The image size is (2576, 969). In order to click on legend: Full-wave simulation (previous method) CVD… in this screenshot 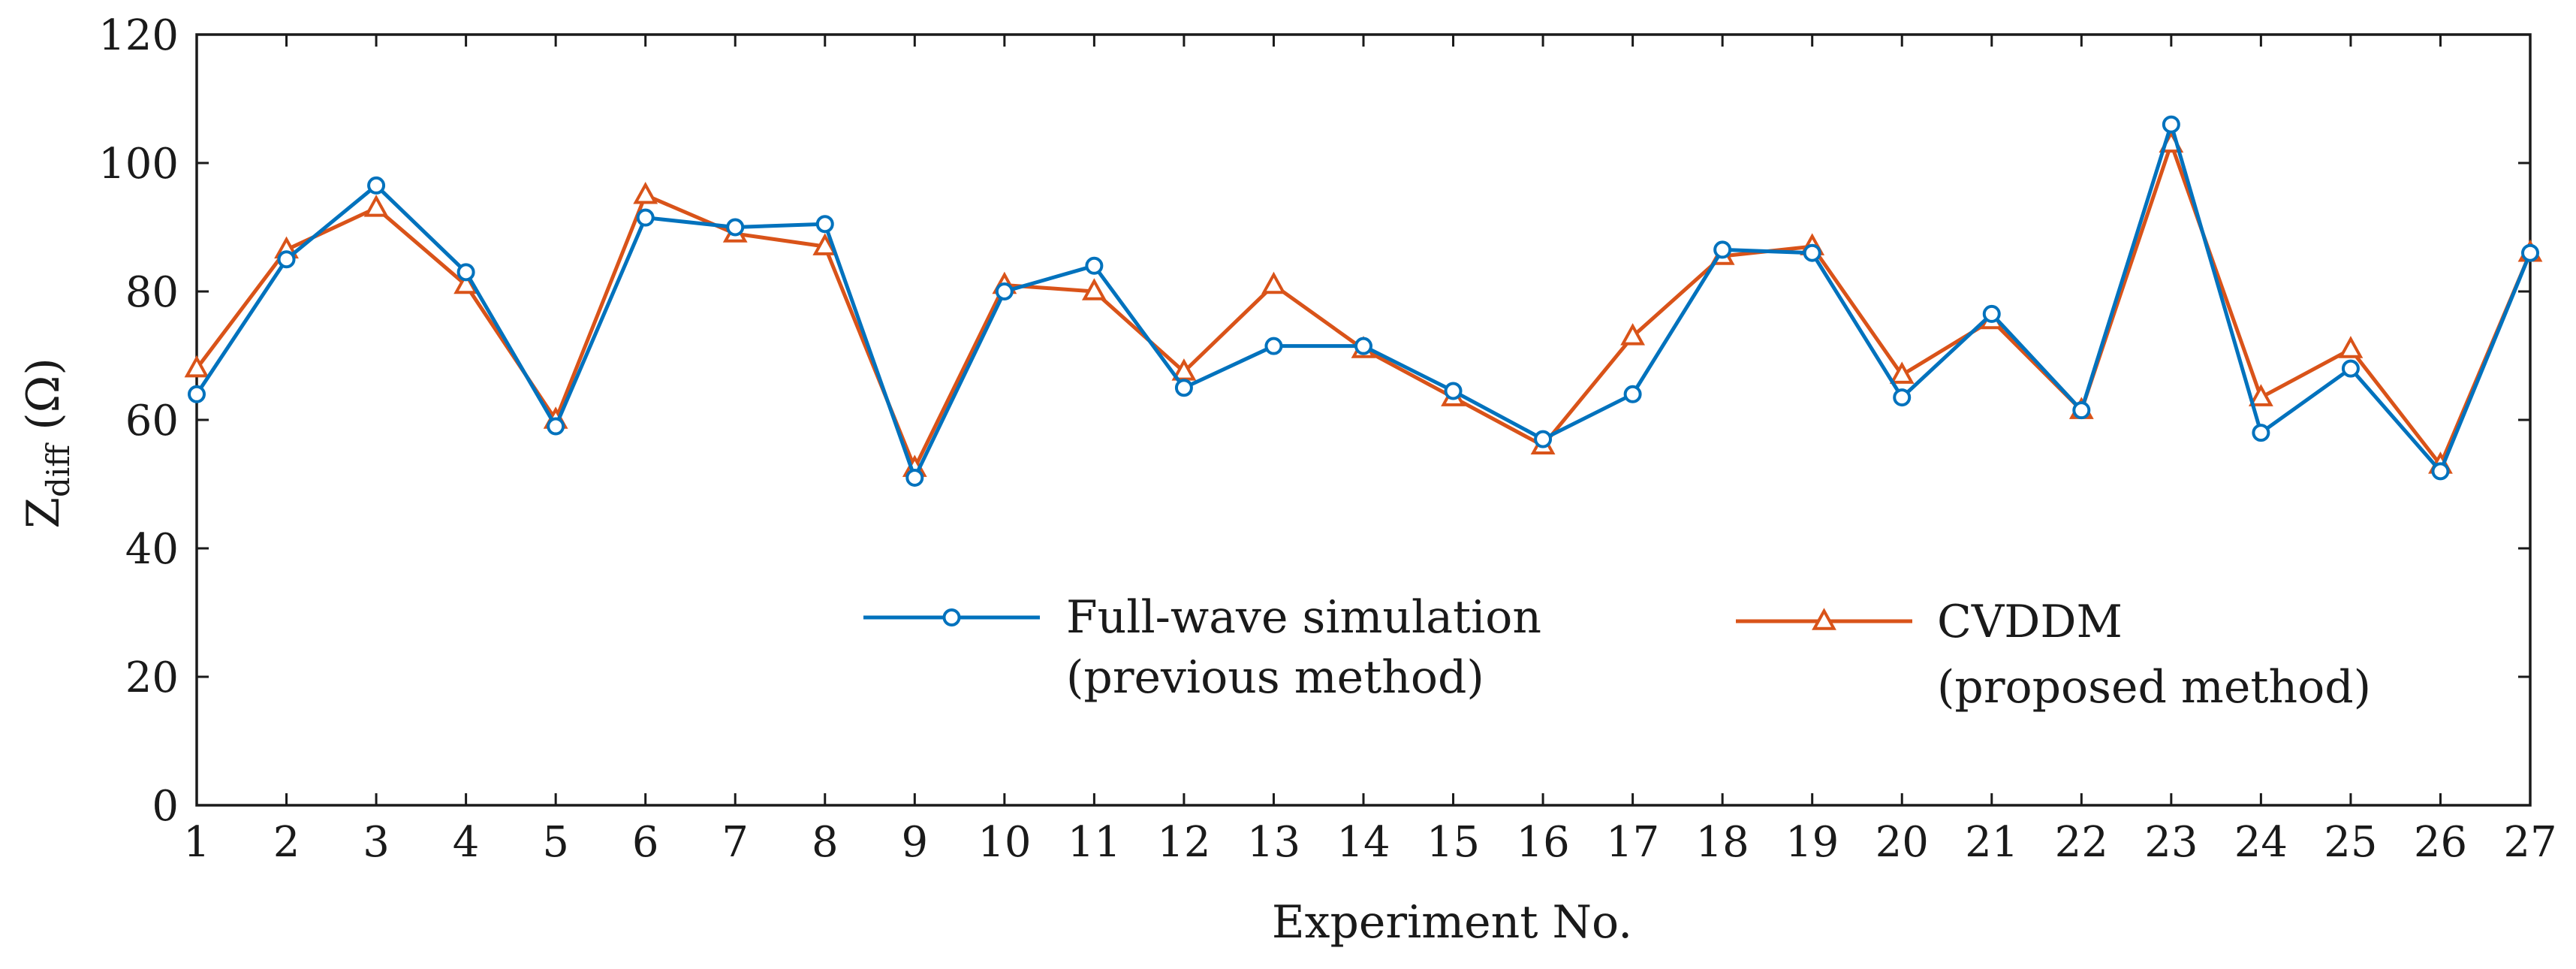, I will do `click(1617, 652)`.